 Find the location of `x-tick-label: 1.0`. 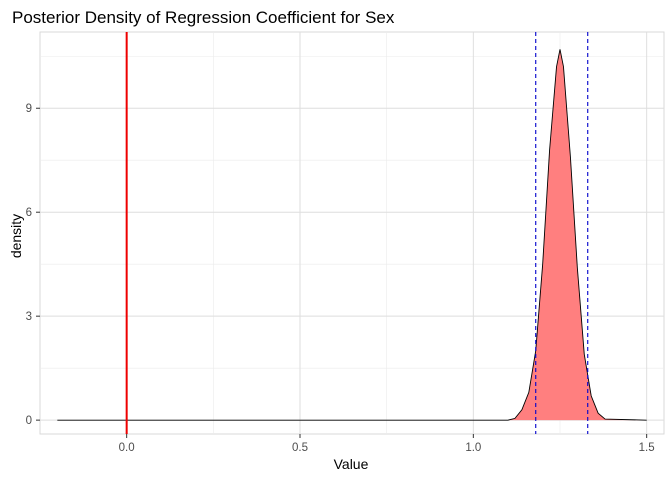

x-tick-label: 1.0 is located at coordinates (473, 448).